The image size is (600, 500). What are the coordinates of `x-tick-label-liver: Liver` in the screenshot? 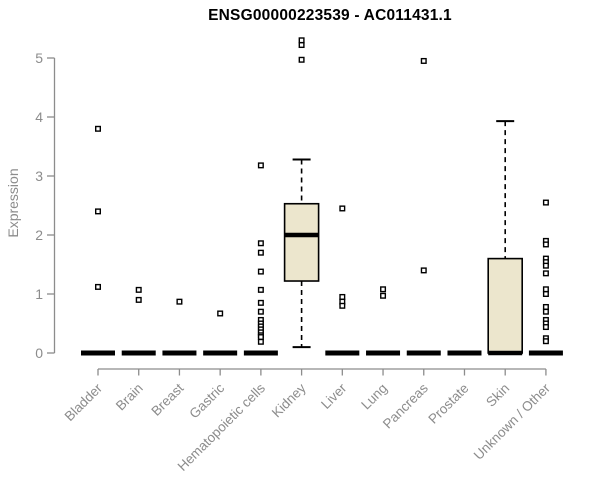 It's located at (334, 396).